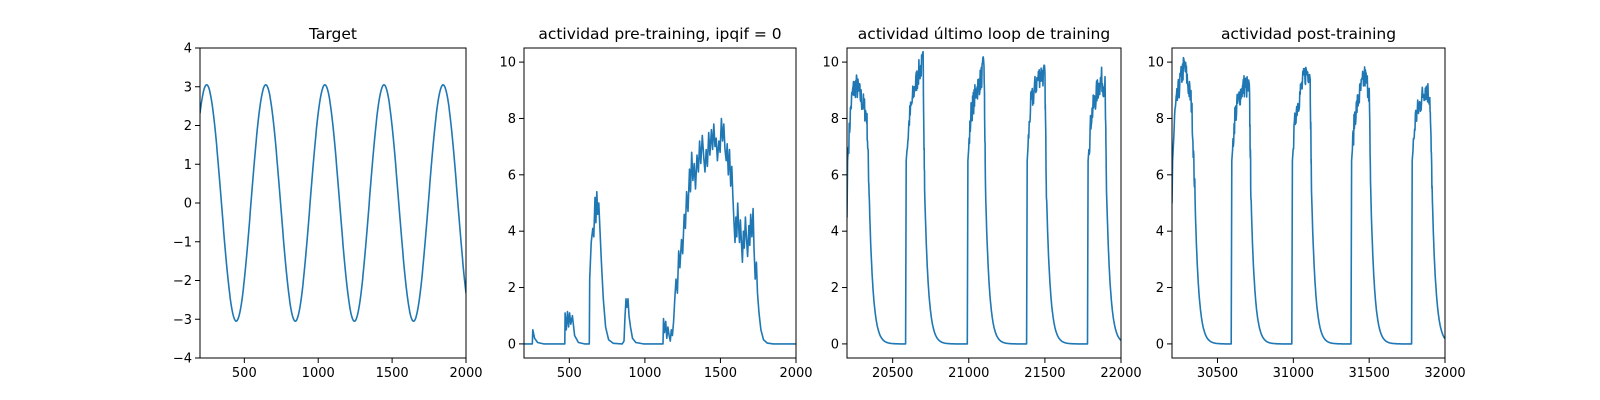  I want to click on y-tick-label: −1, so click(182, 242).